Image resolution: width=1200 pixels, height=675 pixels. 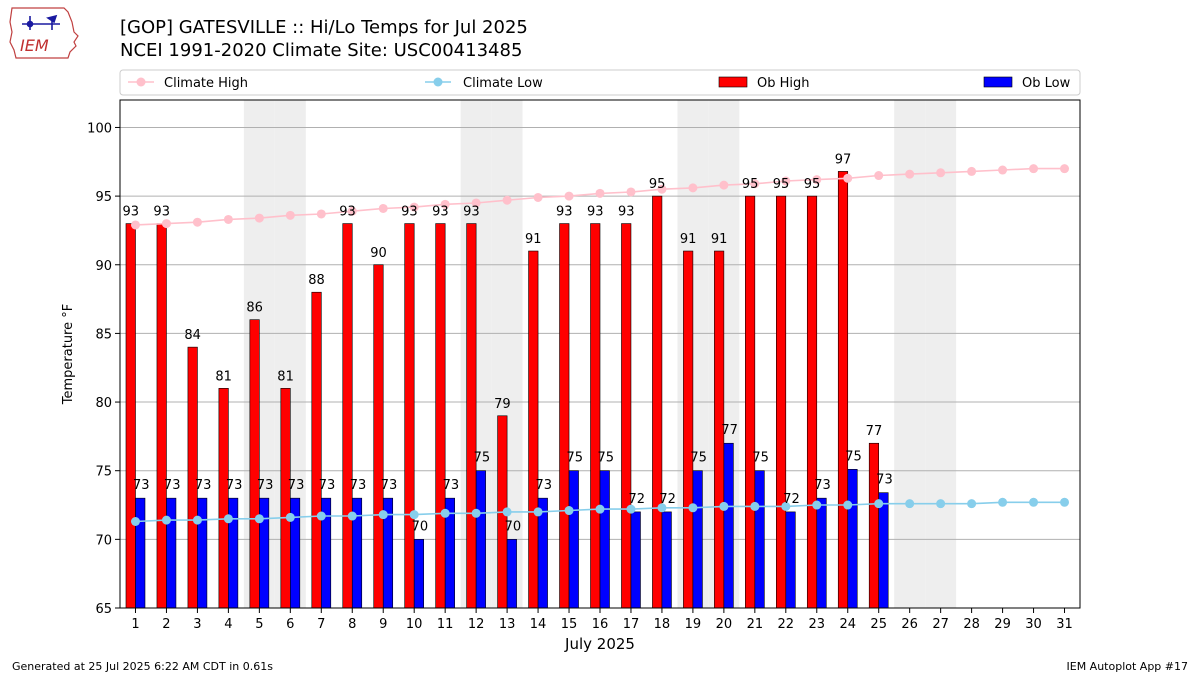 What do you see at coordinates (34, 45) in the screenshot?
I see `logo-text: IEM` at bounding box center [34, 45].